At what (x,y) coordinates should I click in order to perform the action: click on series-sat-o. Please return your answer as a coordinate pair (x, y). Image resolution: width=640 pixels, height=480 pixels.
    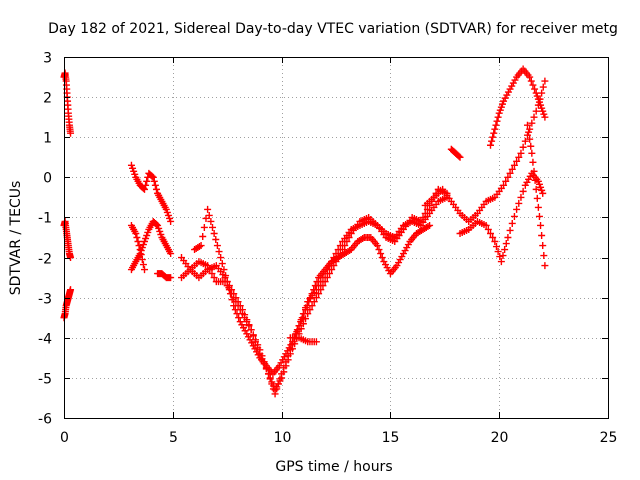
    Looking at the image, I should click on (536, 195).